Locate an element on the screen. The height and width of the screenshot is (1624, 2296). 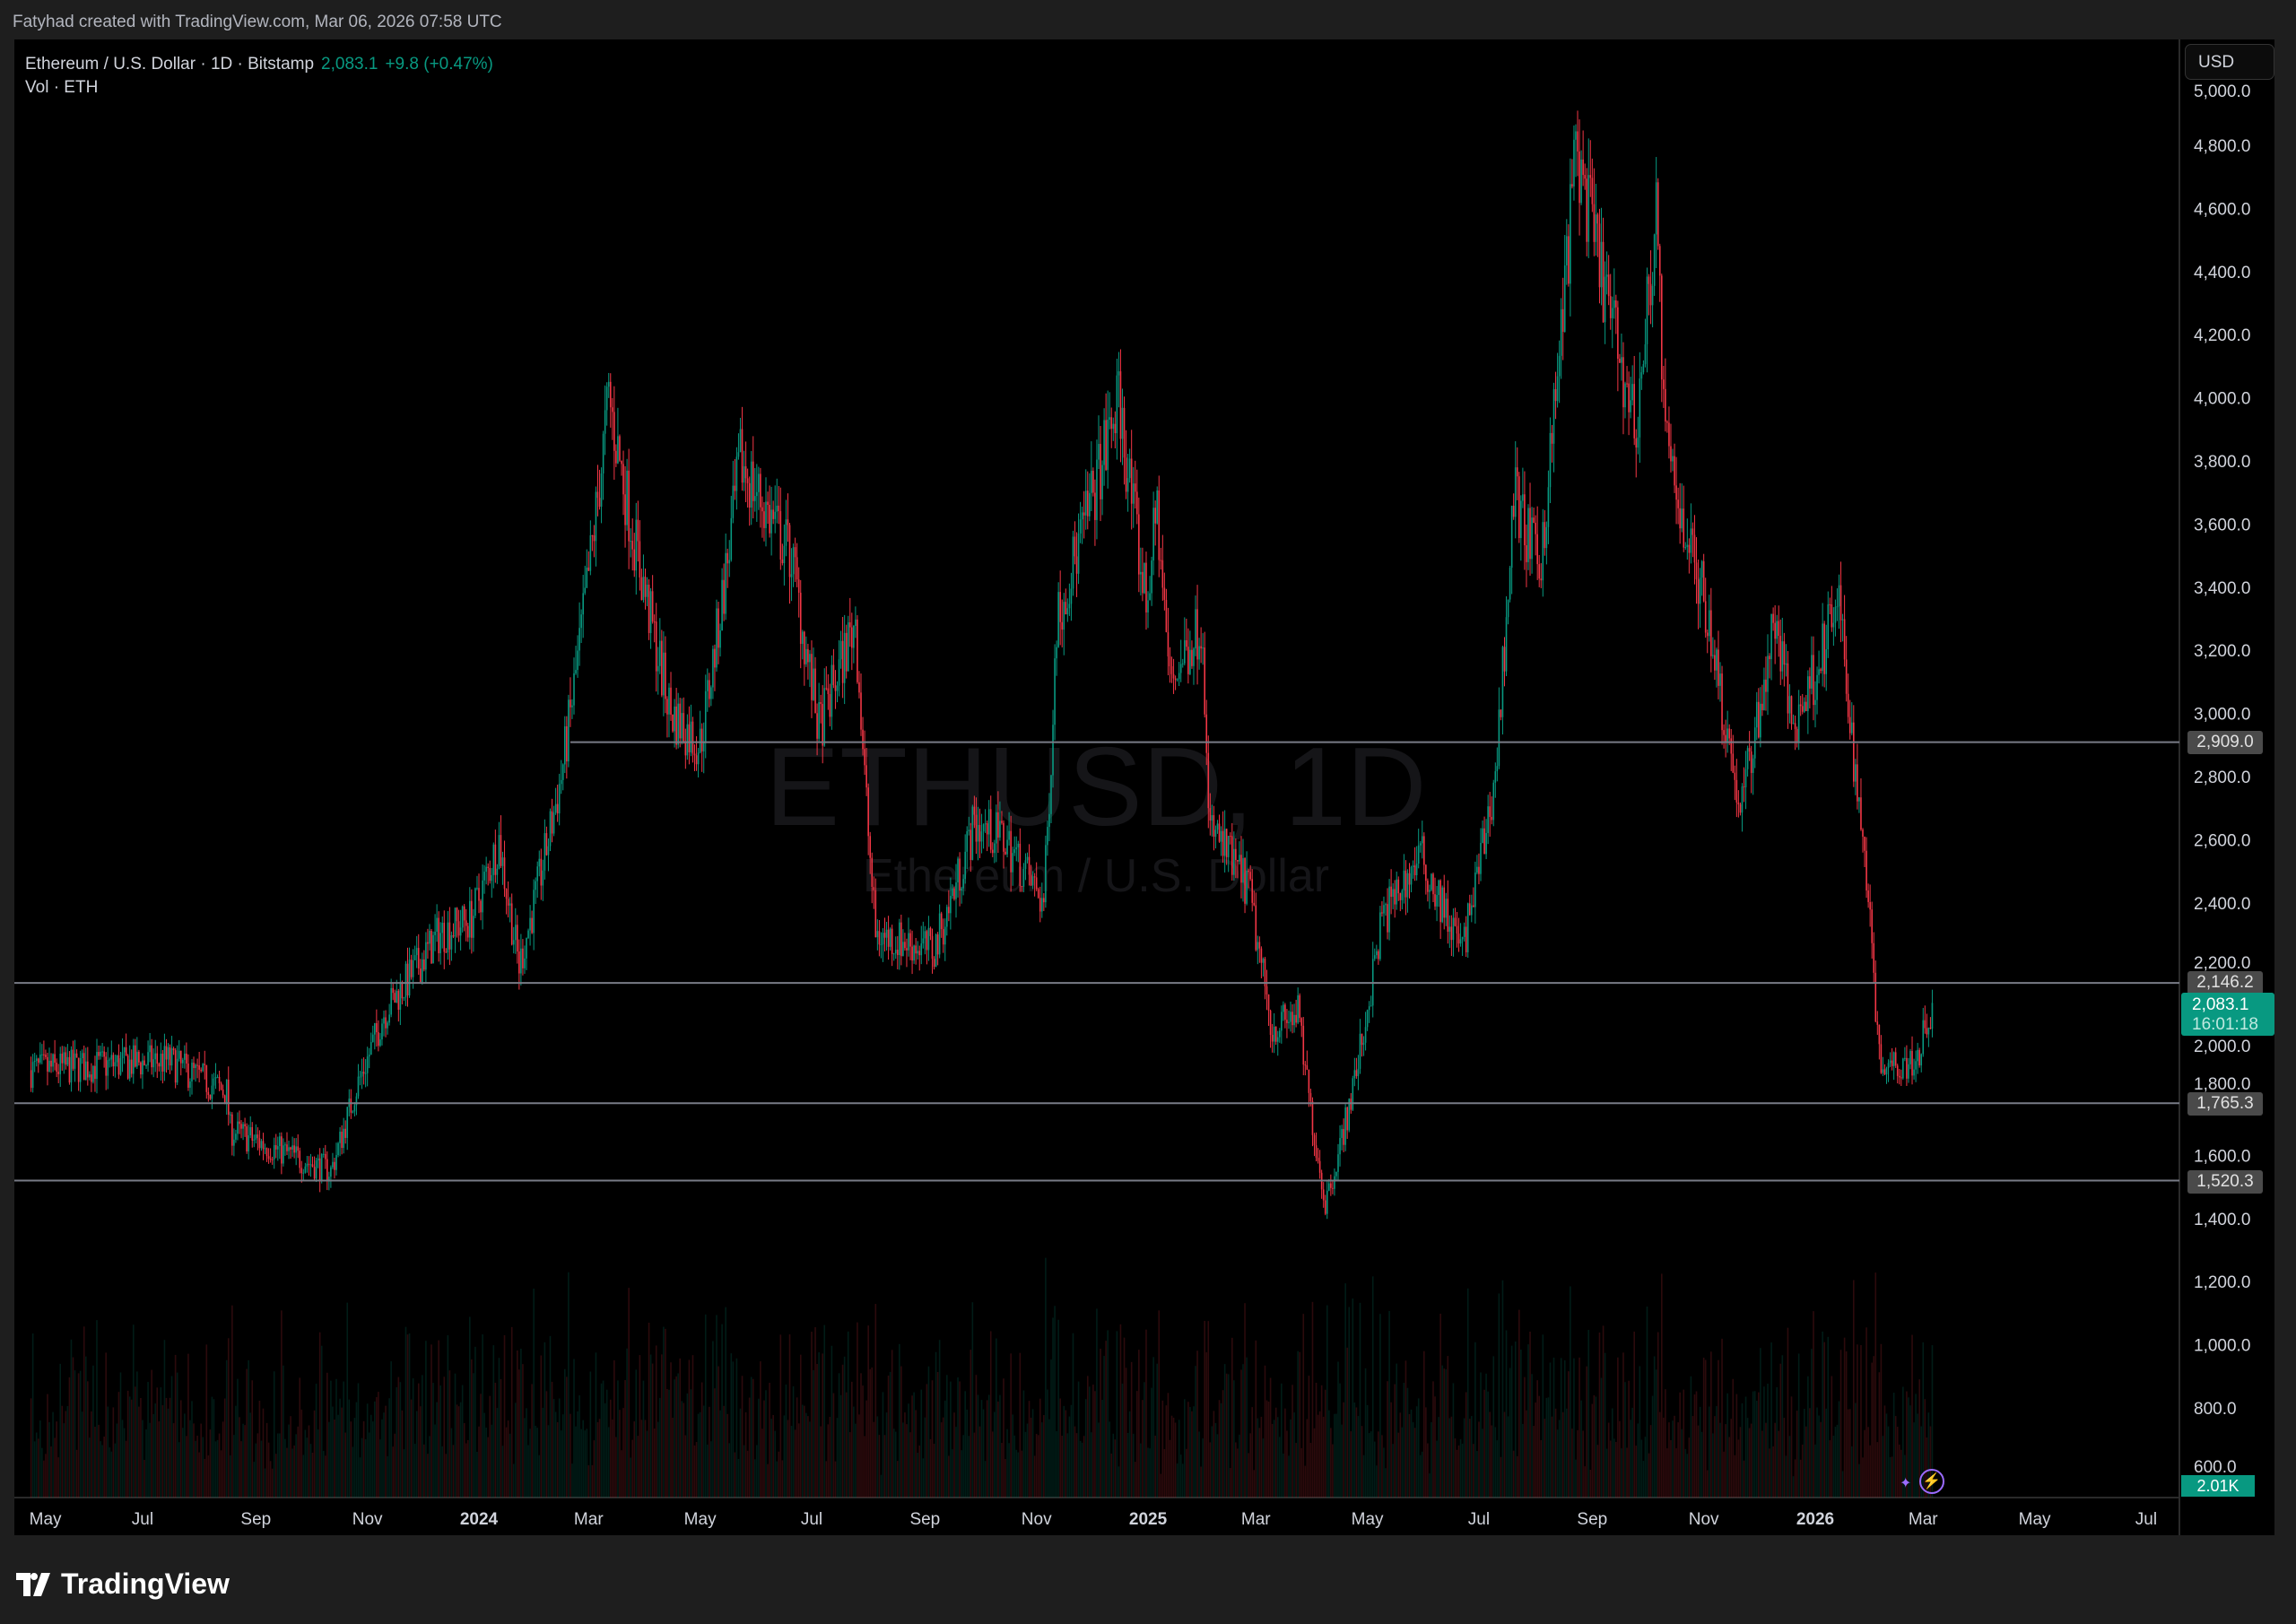
lightning-icon: ⚡ is located at coordinates (1931, 1481).